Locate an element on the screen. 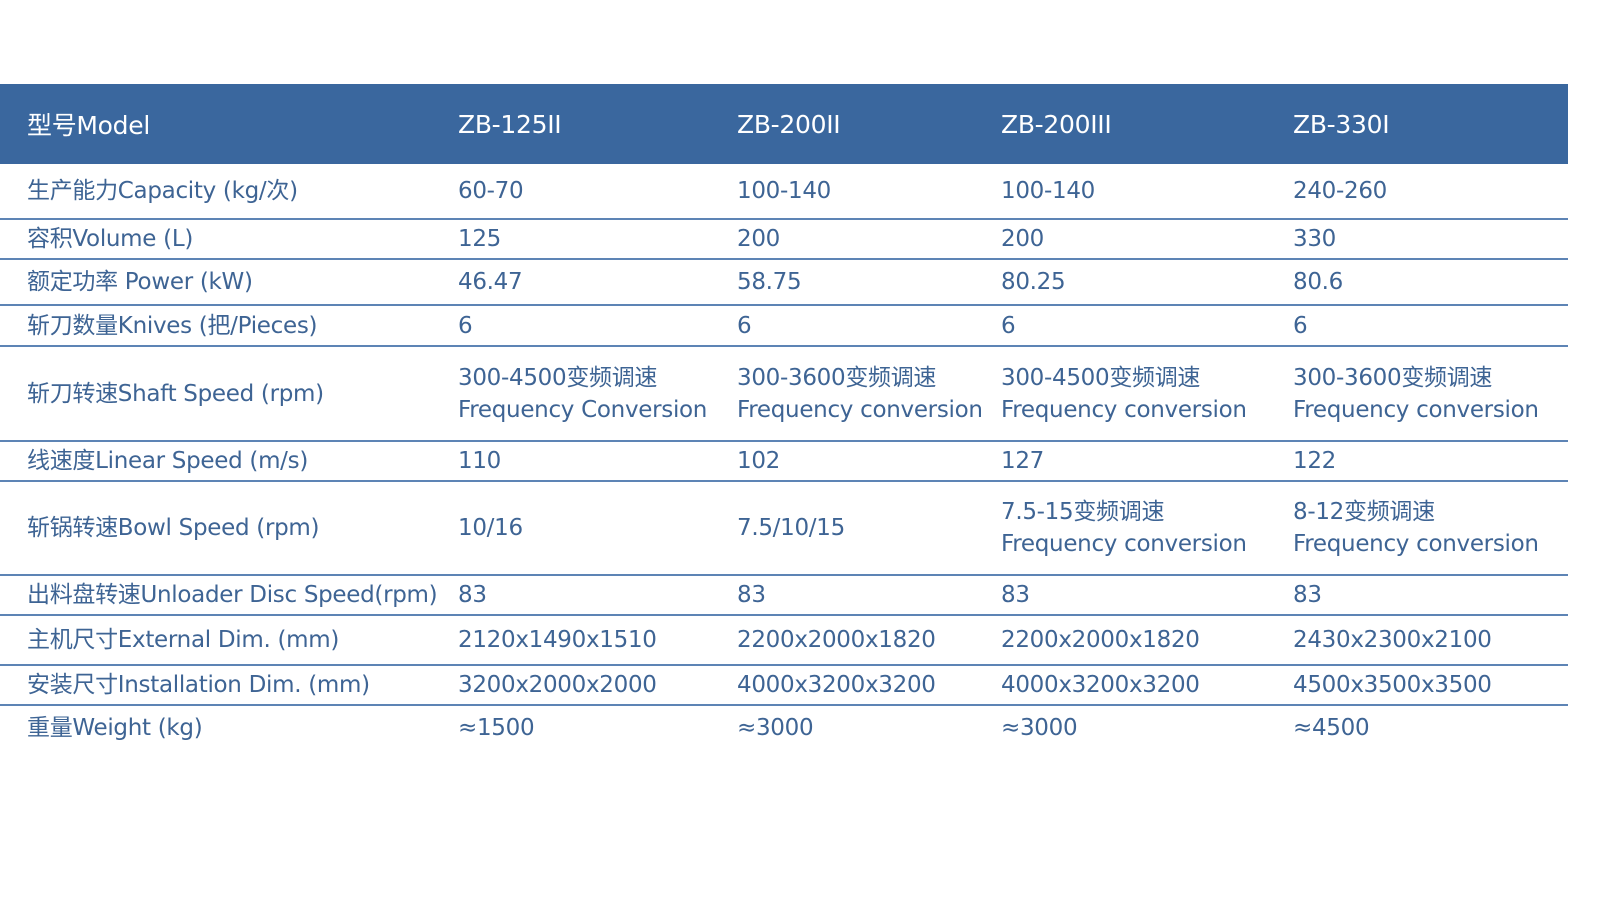 The height and width of the screenshot is (900, 1600). cell-text: ≈4500 is located at coordinates (1331, 728).